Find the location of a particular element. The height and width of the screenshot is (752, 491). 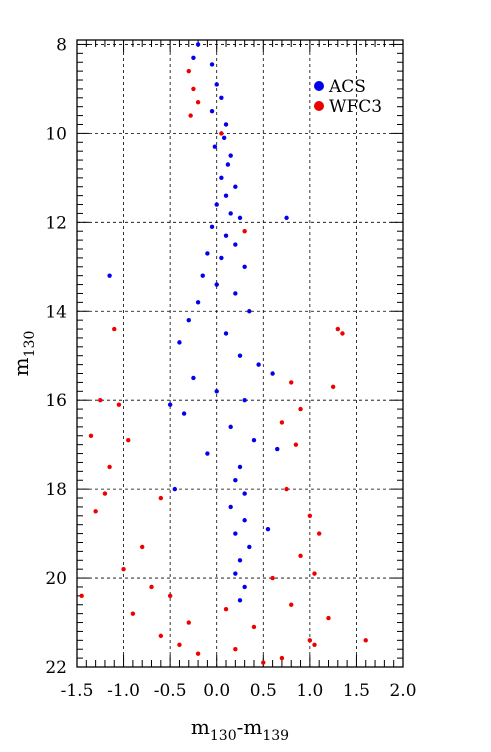

legend: ACS WFC3 is located at coordinates (348, 97).